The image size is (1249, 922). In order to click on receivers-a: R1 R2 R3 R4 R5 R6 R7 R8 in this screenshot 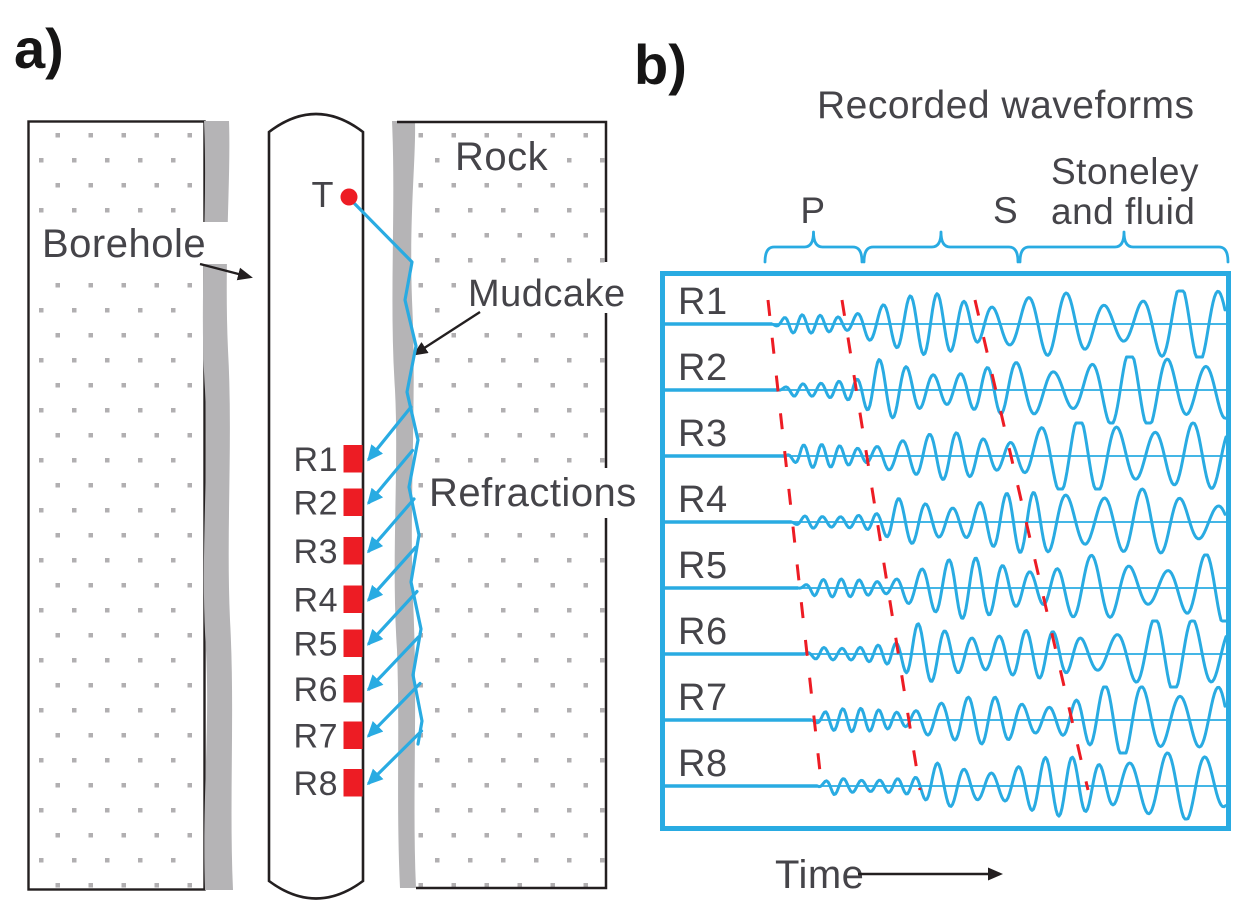, I will do `click(359, 604)`.